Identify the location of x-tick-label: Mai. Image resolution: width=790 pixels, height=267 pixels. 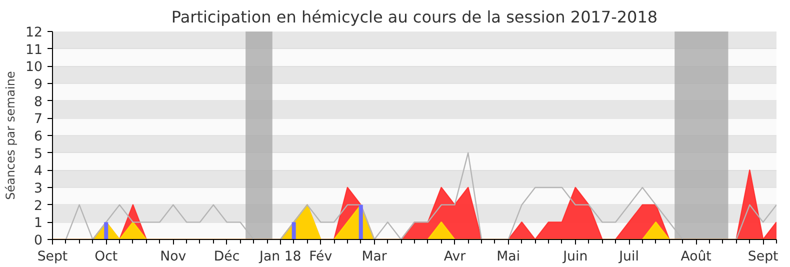
(508, 257).